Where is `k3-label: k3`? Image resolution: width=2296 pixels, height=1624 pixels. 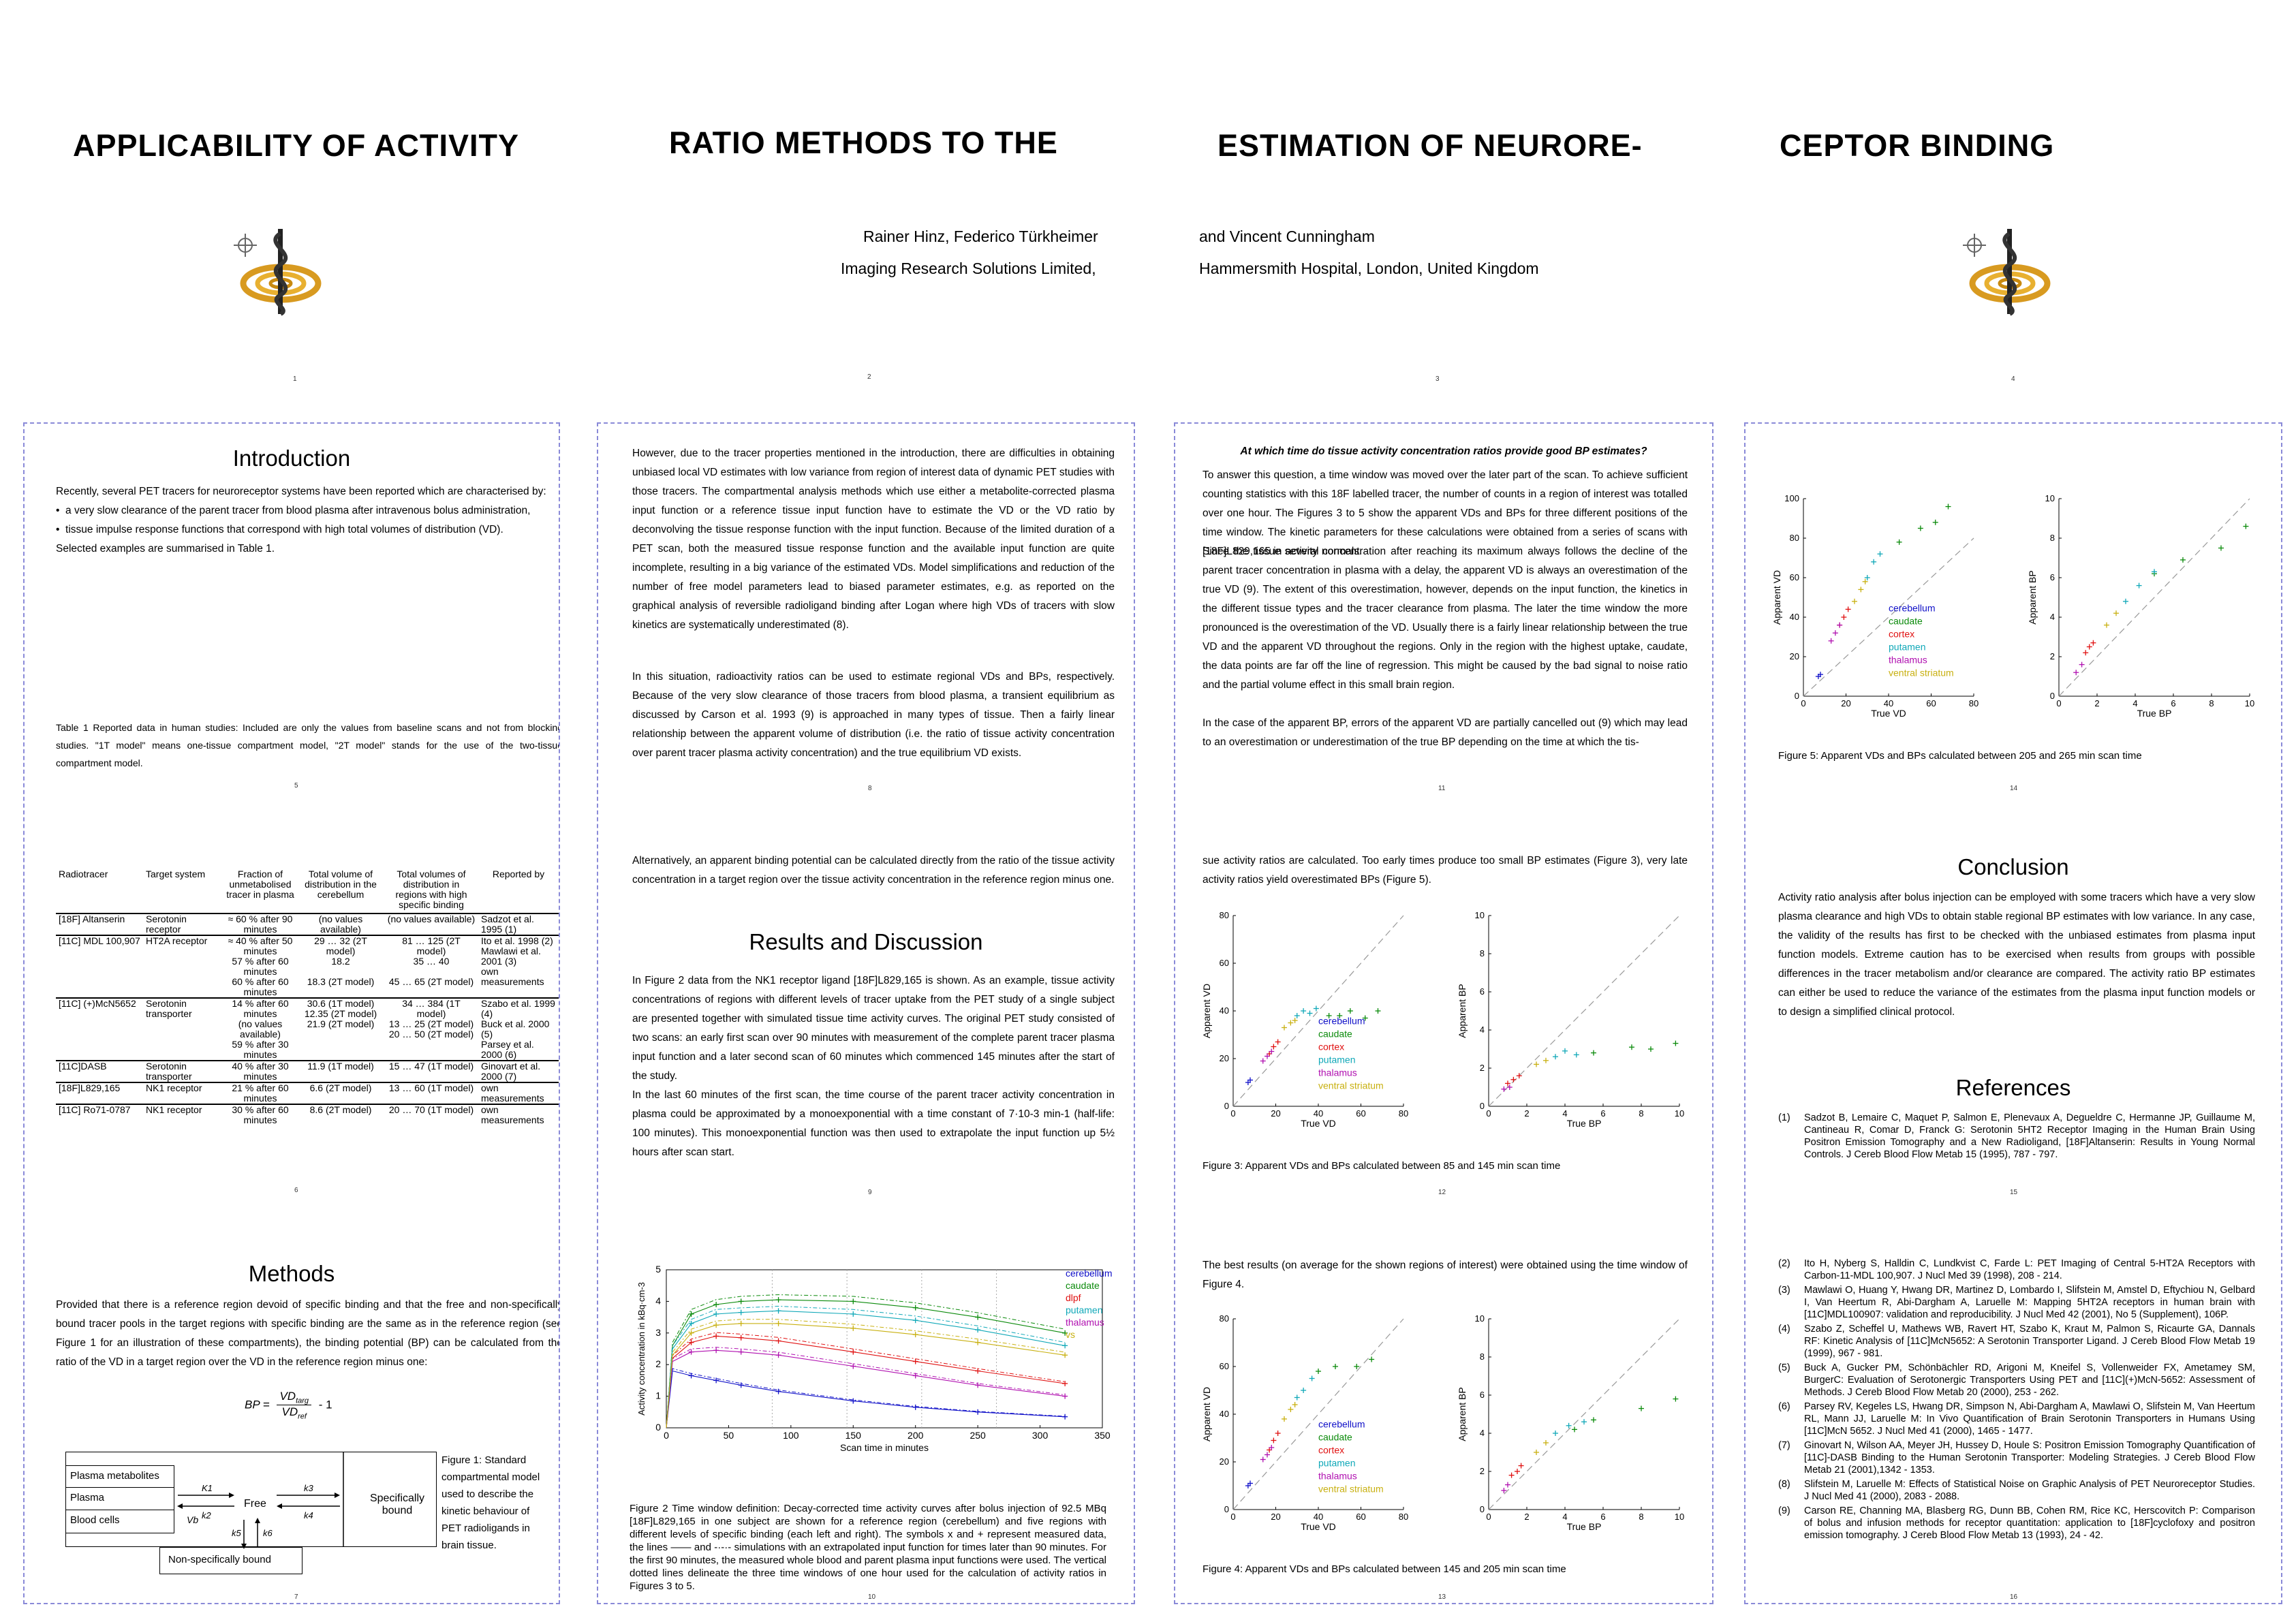
k3-label: k3 is located at coordinates (309, 1488).